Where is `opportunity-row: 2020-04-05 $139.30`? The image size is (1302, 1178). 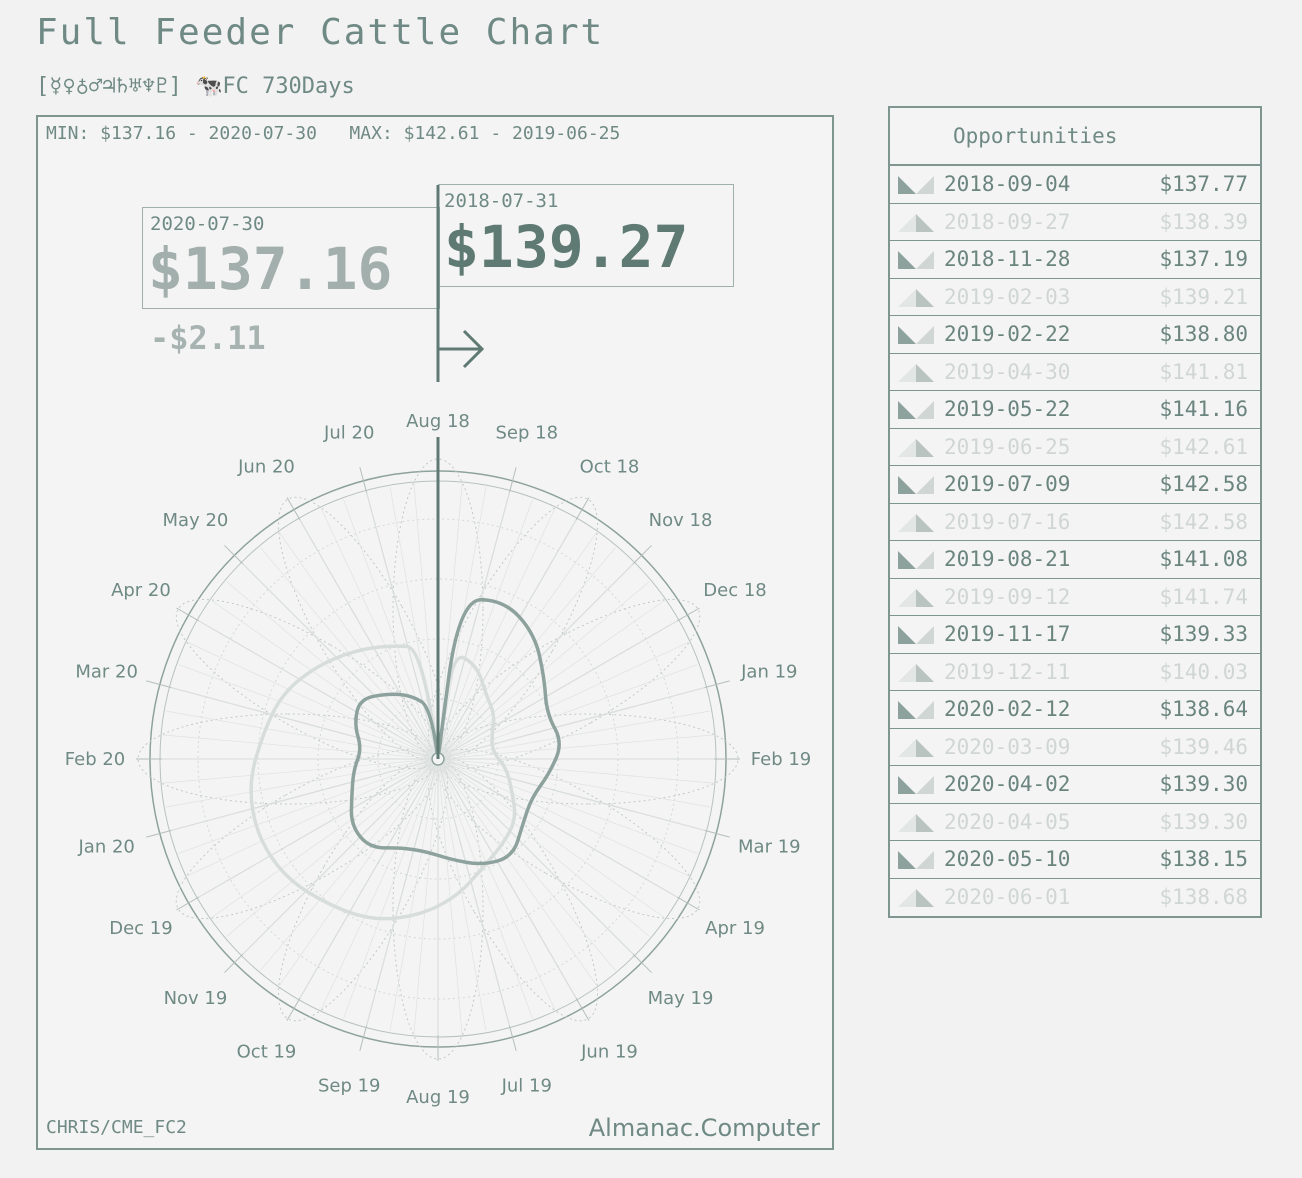 opportunity-row: 2020-04-05 $139.30 is located at coordinates (1075, 822).